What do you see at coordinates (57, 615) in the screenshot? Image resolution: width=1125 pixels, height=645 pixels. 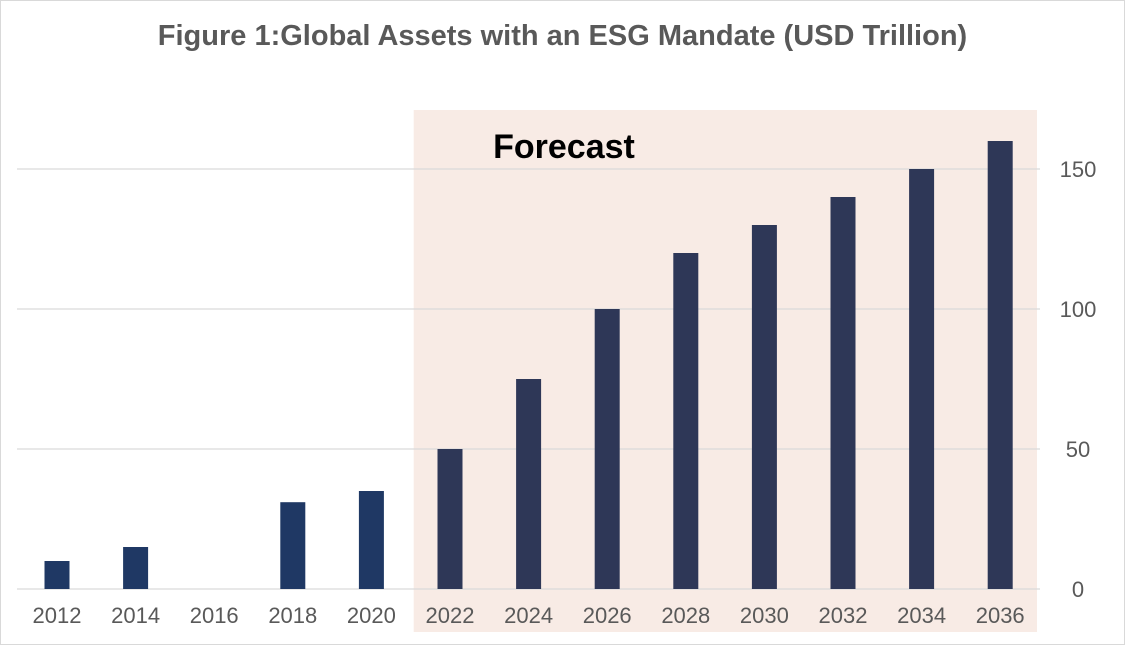 I see `x-tick-label: 2012` at bounding box center [57, 615].